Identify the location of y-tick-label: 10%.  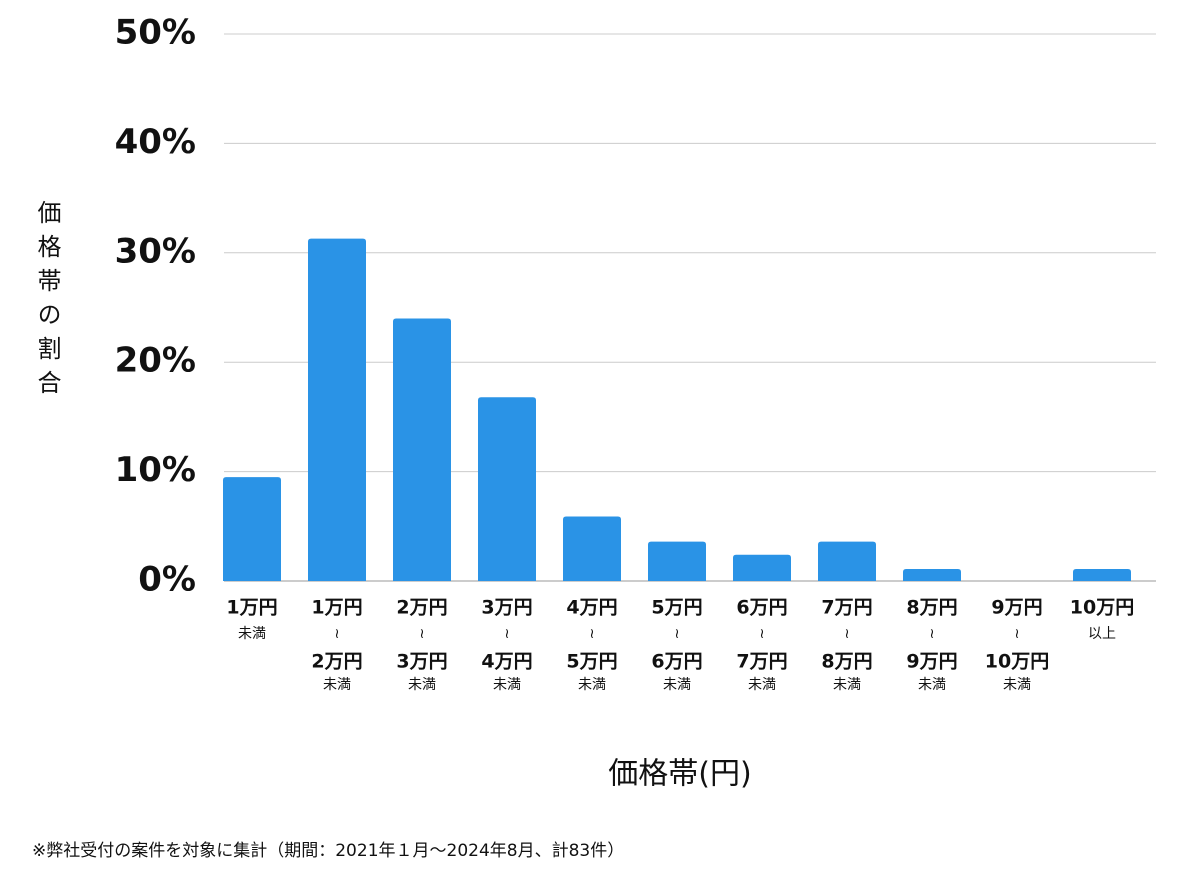
(155, 470).